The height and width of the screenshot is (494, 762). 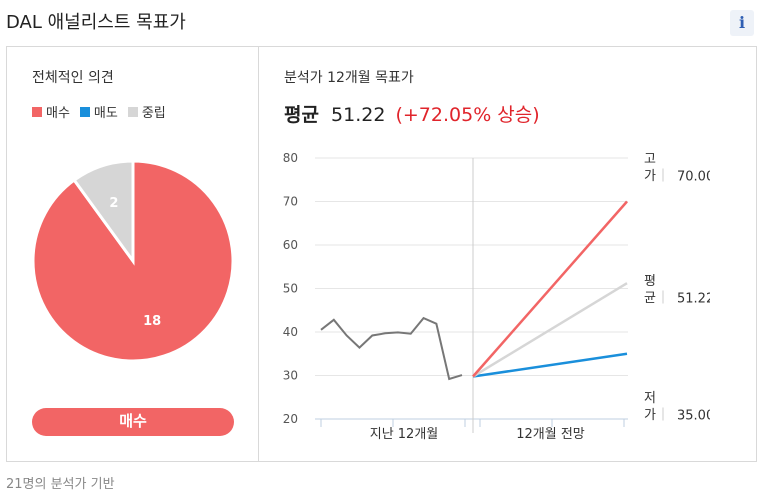 I want to click on consensus-rating-button: 매수, so click(x=133, y=422).